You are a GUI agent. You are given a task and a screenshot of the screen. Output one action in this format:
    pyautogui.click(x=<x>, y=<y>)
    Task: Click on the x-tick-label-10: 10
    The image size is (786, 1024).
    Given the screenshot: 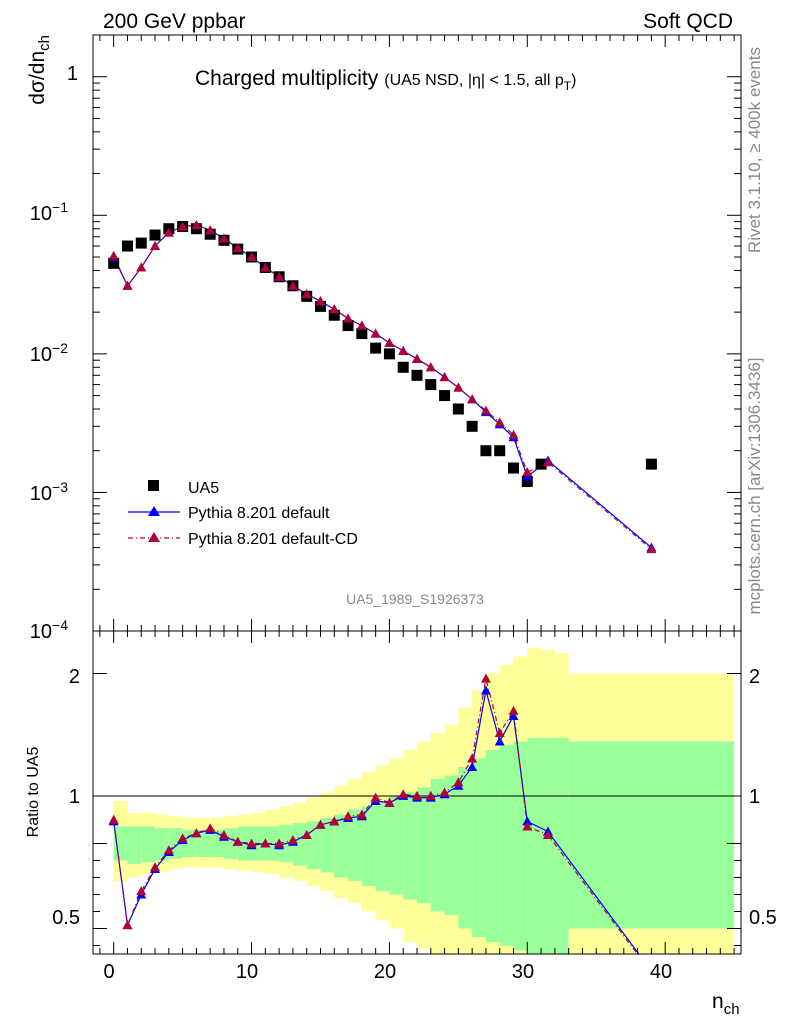 What is the action you would take?
    pyautogui.click(x=247, y=972)
    